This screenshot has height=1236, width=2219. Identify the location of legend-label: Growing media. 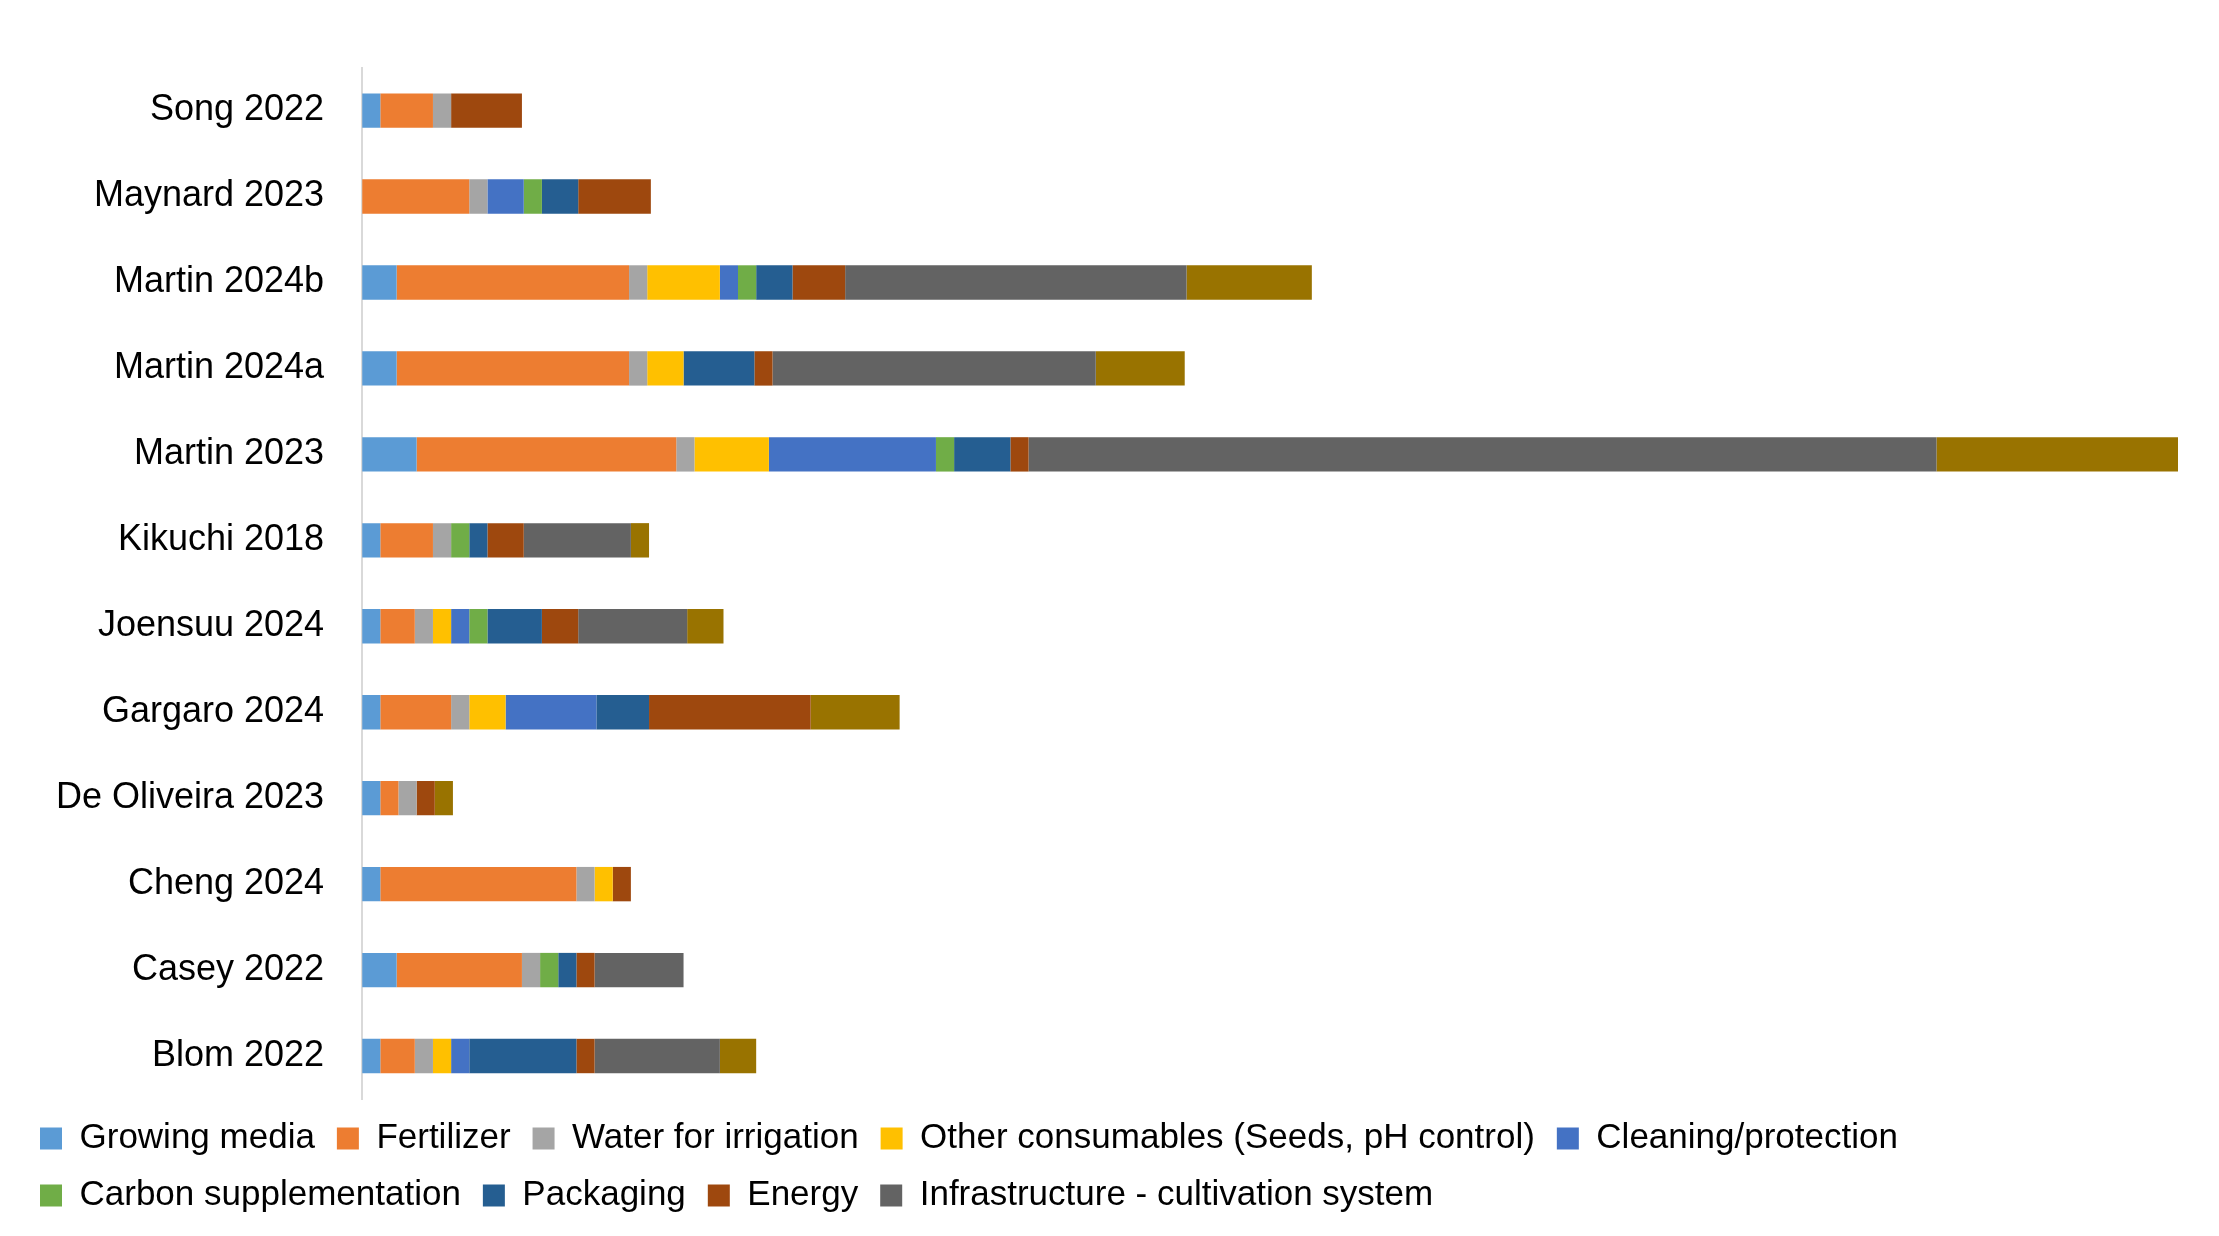
(197, 1136).